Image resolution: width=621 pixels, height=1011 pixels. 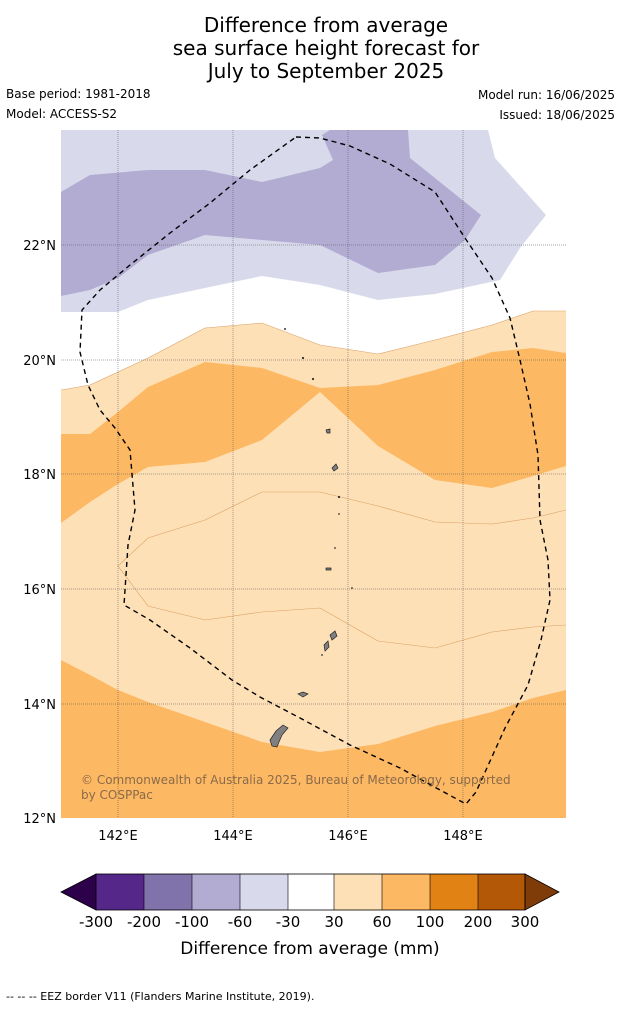 I want to click on island-rota, so click(x=303, y=694).